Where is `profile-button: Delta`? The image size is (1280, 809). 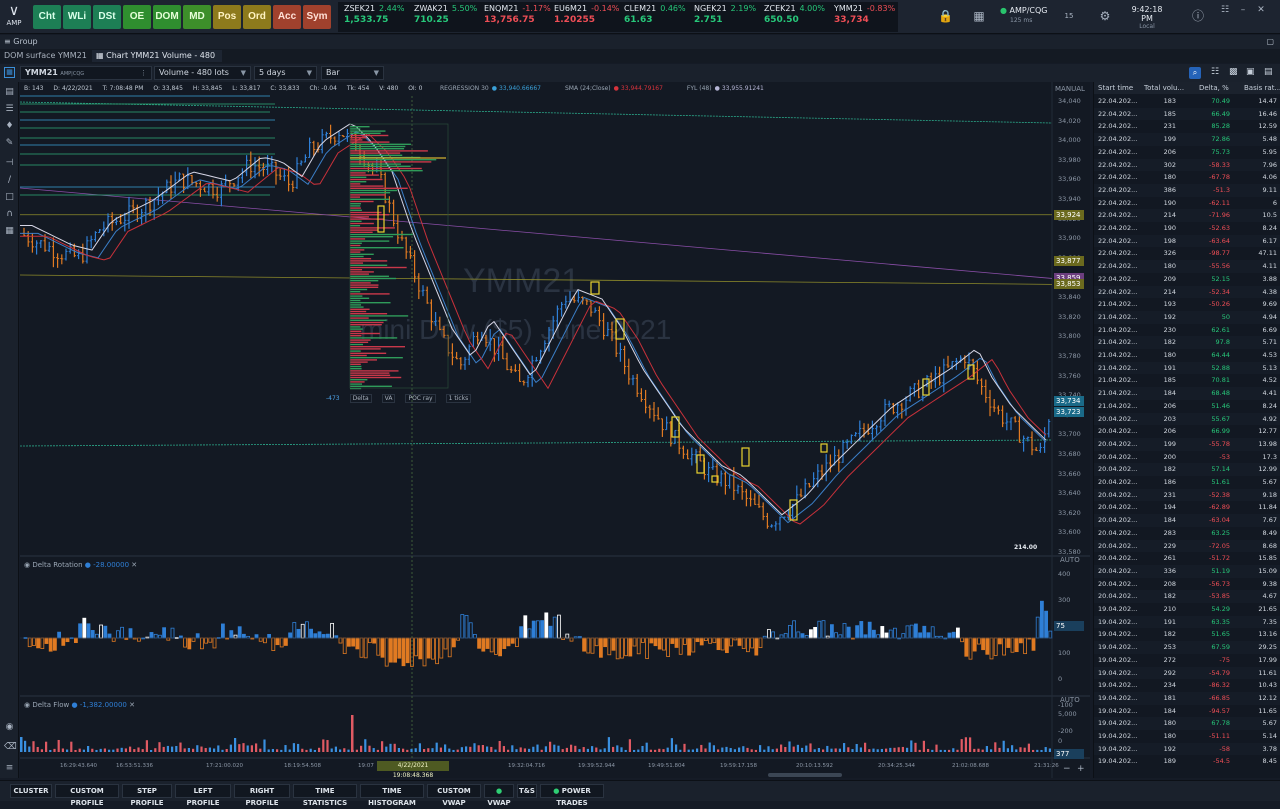 profile-button: Delta is located at coordinates (360, 398).